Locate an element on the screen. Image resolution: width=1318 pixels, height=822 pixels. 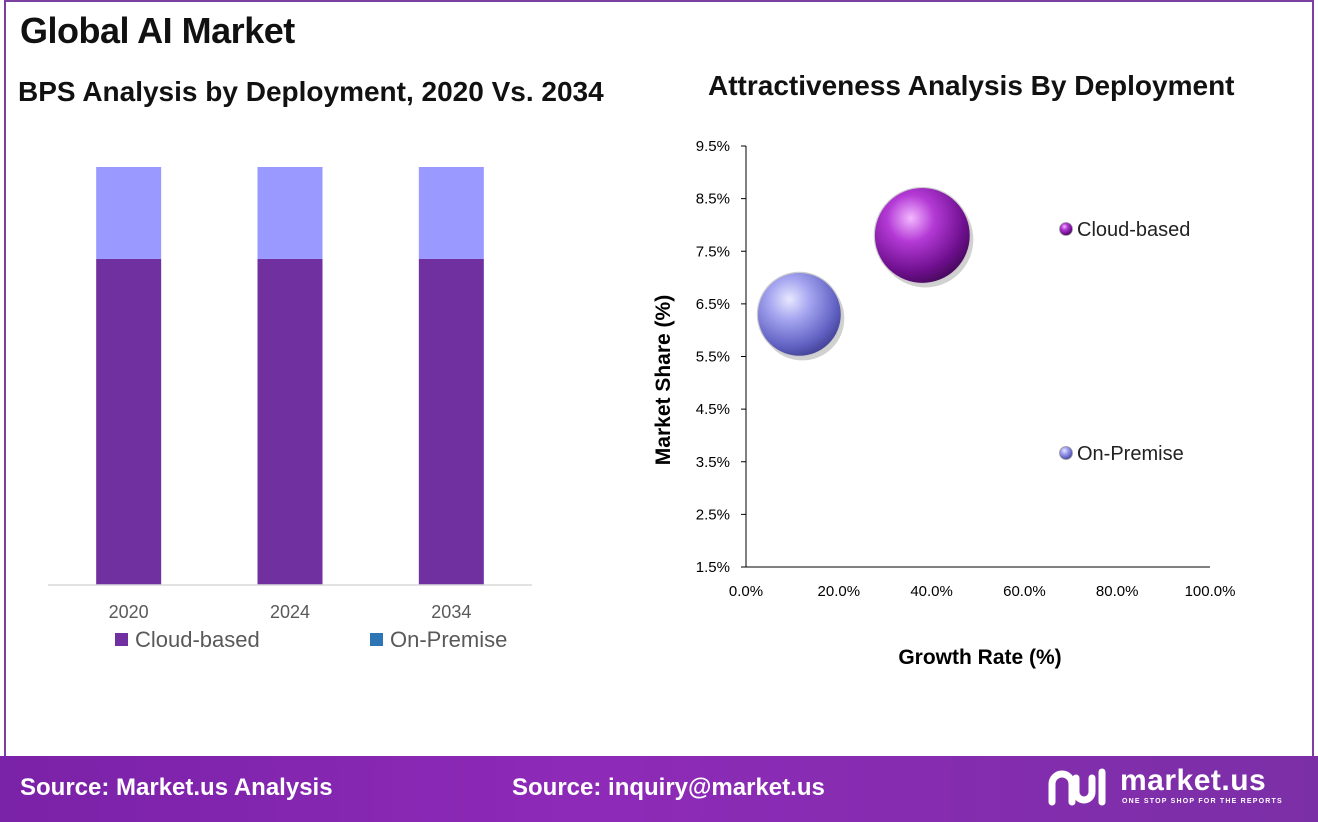
y-tick-label: 5.5% is located at coordinates (713, 357).